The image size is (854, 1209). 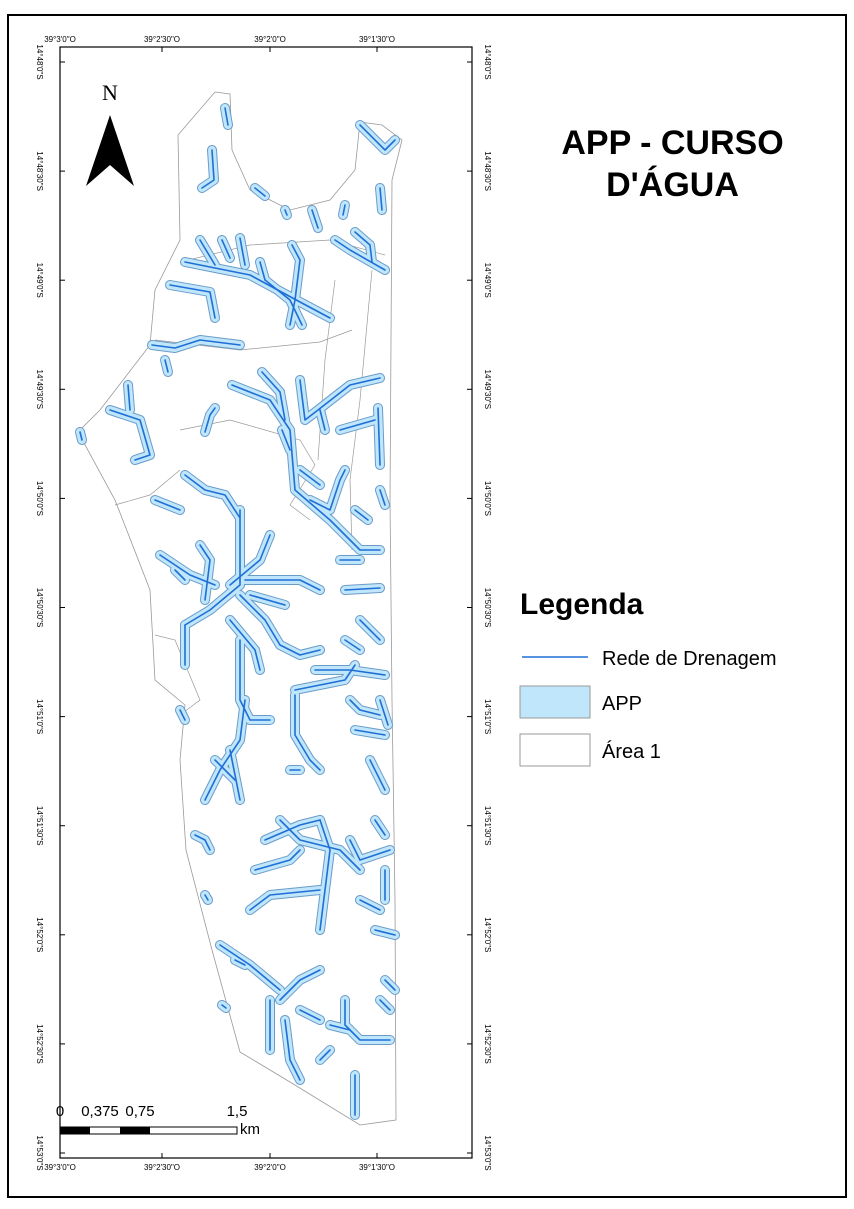 I want to click on scale-label: 0,375, so click(x=100, y=1111).